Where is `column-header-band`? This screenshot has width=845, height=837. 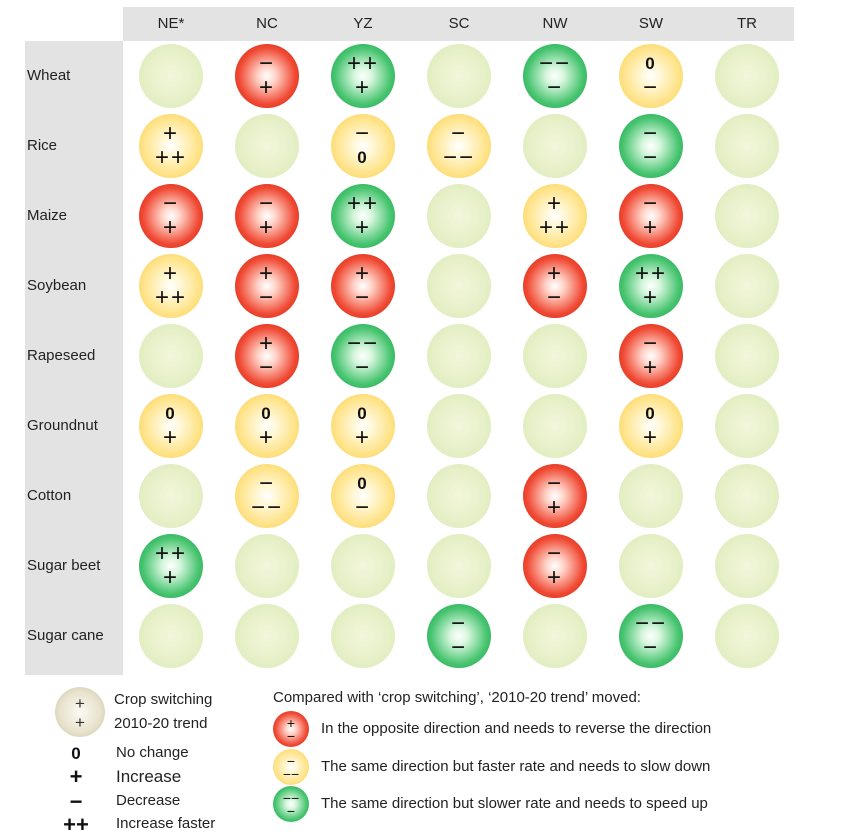 column-header-band is located at coordinates (458, 24).